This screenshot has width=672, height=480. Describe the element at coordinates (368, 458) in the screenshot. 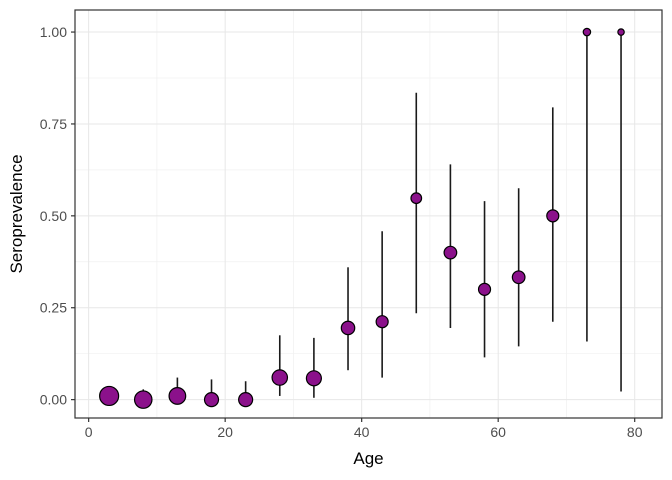

I see `x-axis-title: Age` at that location.